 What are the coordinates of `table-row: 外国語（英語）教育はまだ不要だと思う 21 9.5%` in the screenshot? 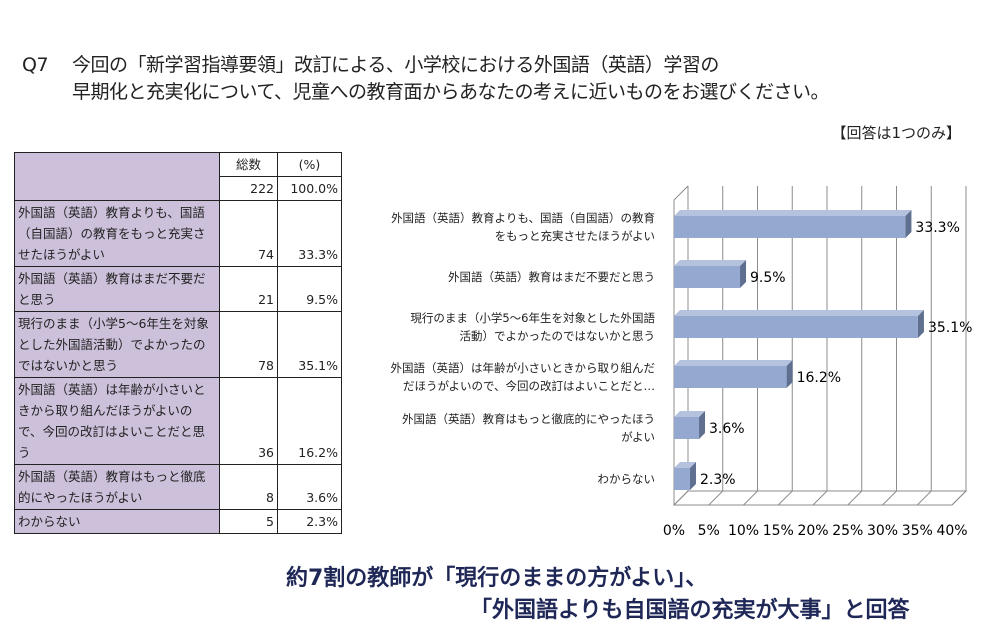 It's located at (178, 289).